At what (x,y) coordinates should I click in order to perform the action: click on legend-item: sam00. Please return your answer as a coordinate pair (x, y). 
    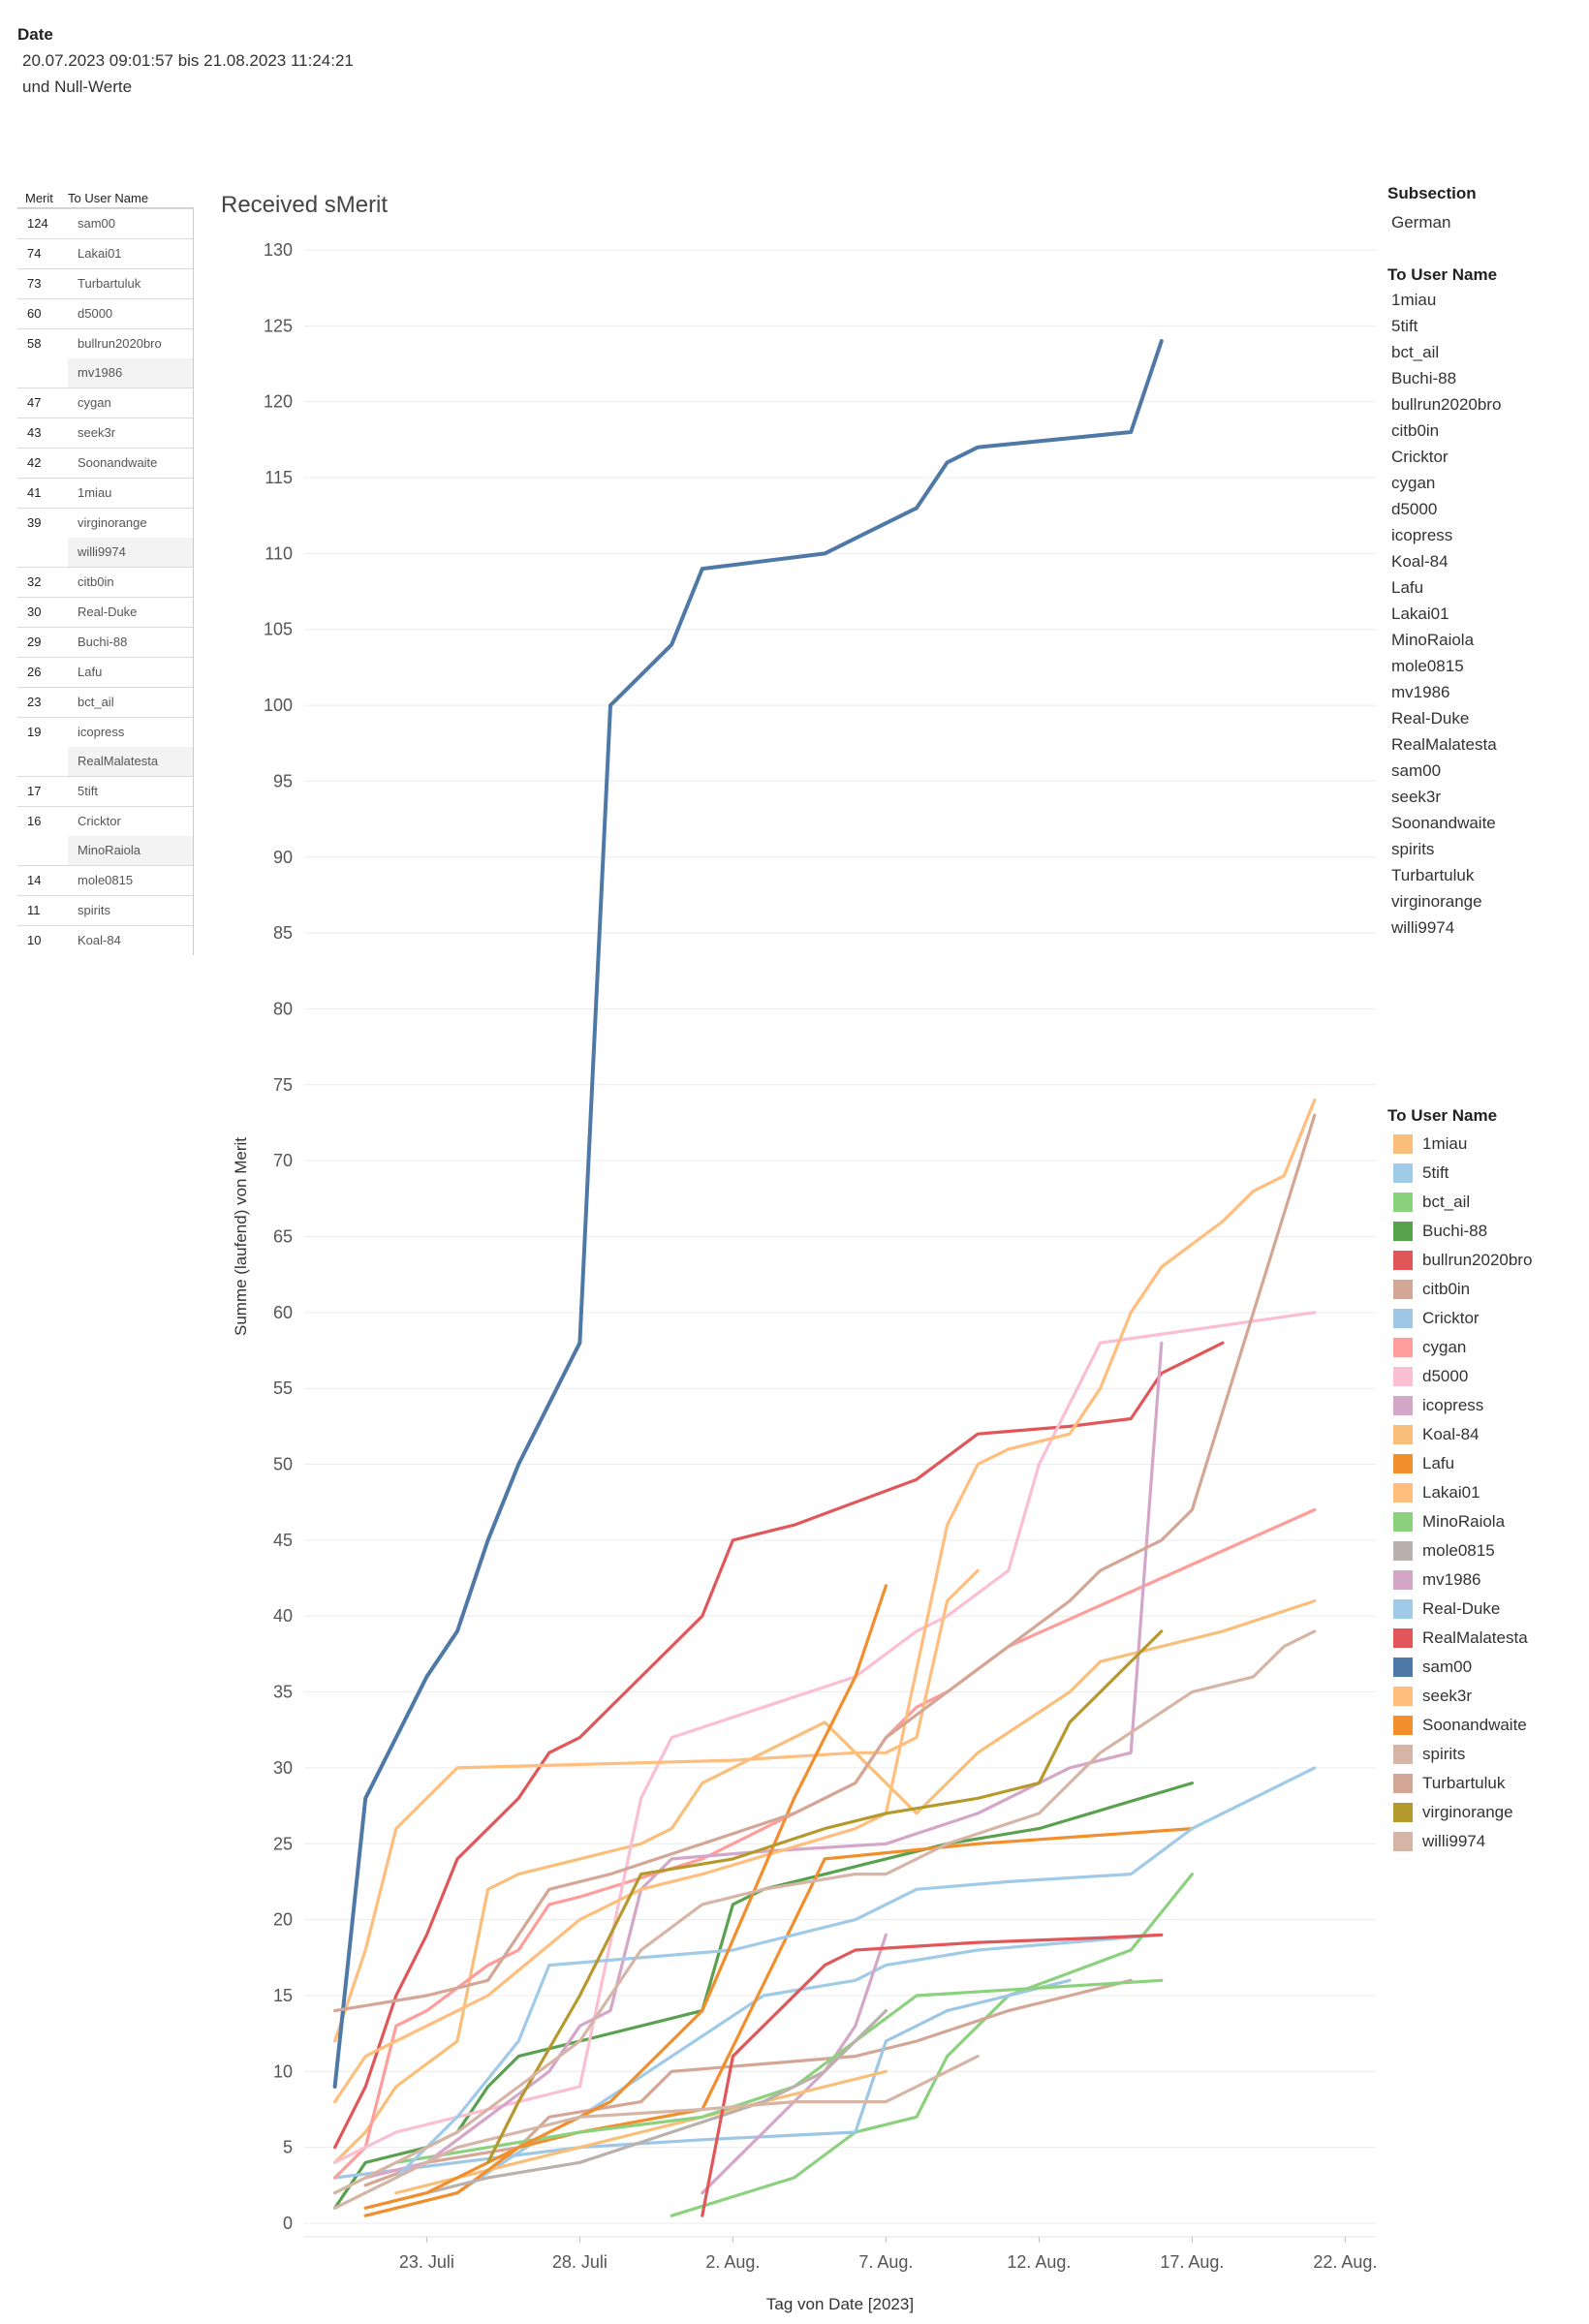
    Looking at the image, I should click on (1460, 1667).